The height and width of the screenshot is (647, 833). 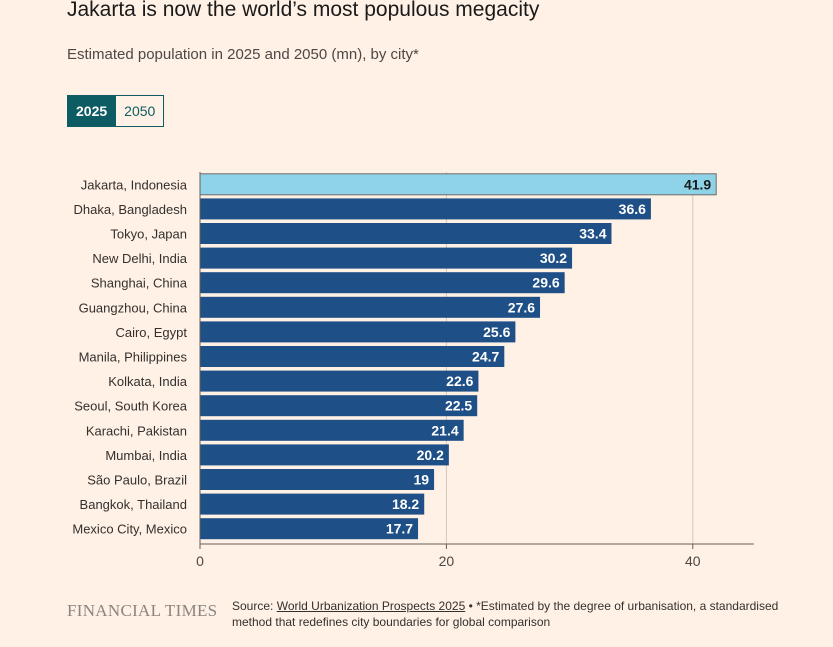 I want to click on category-label-4: Shanghai, China, so click(x=139, y=283).